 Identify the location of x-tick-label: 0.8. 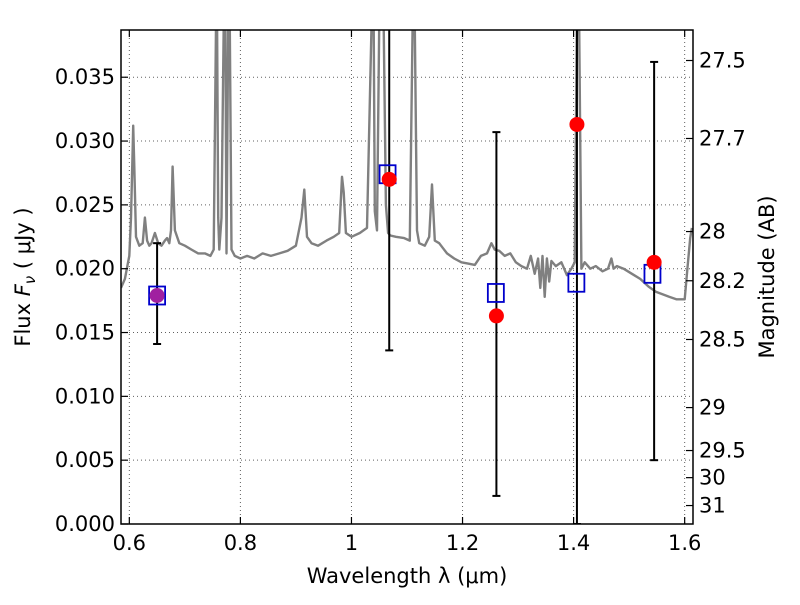
(240, 543).